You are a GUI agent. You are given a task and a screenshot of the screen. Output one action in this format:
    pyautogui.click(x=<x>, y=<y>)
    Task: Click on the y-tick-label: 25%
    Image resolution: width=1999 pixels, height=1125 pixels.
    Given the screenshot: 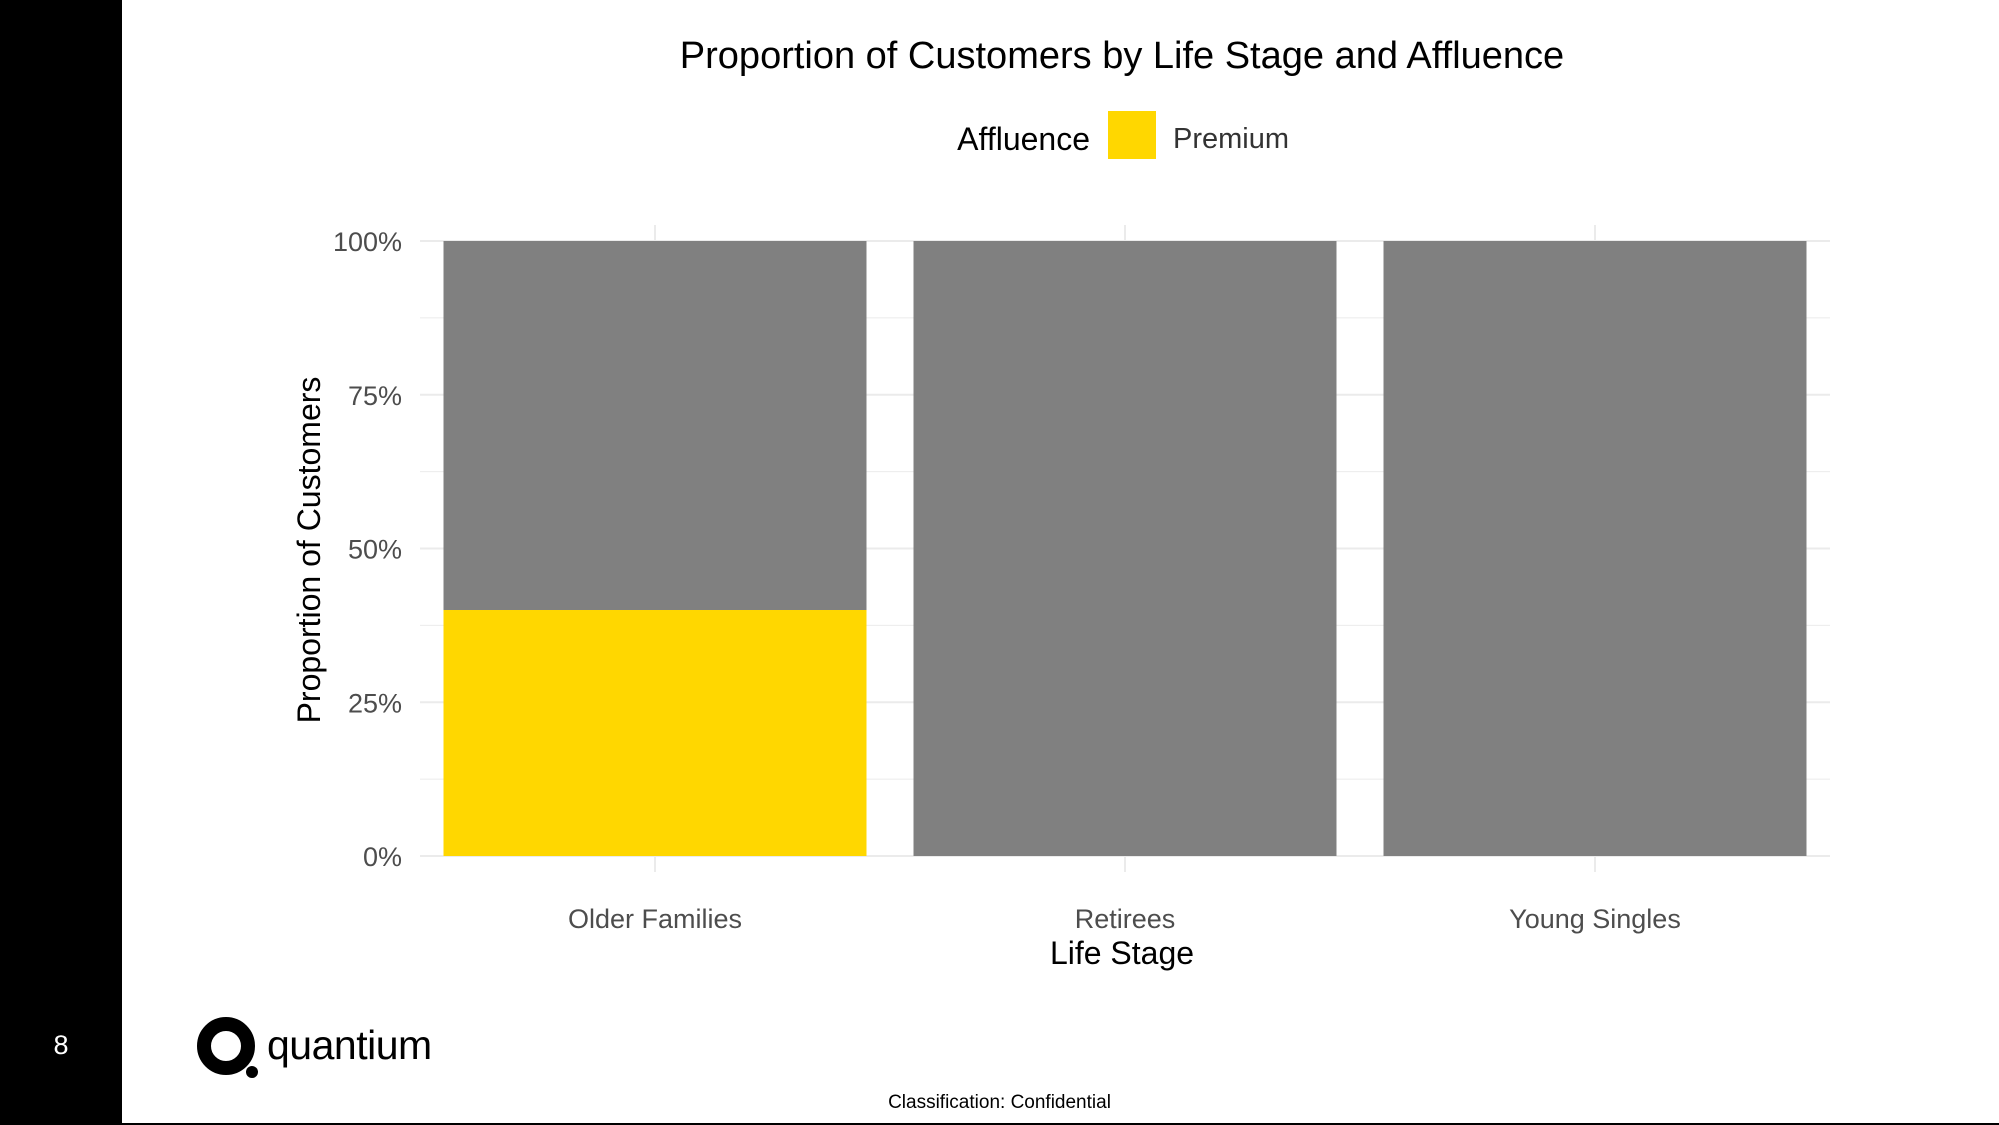 What is the action you would take?
    pyautogui.click(x=375, y=703)
    